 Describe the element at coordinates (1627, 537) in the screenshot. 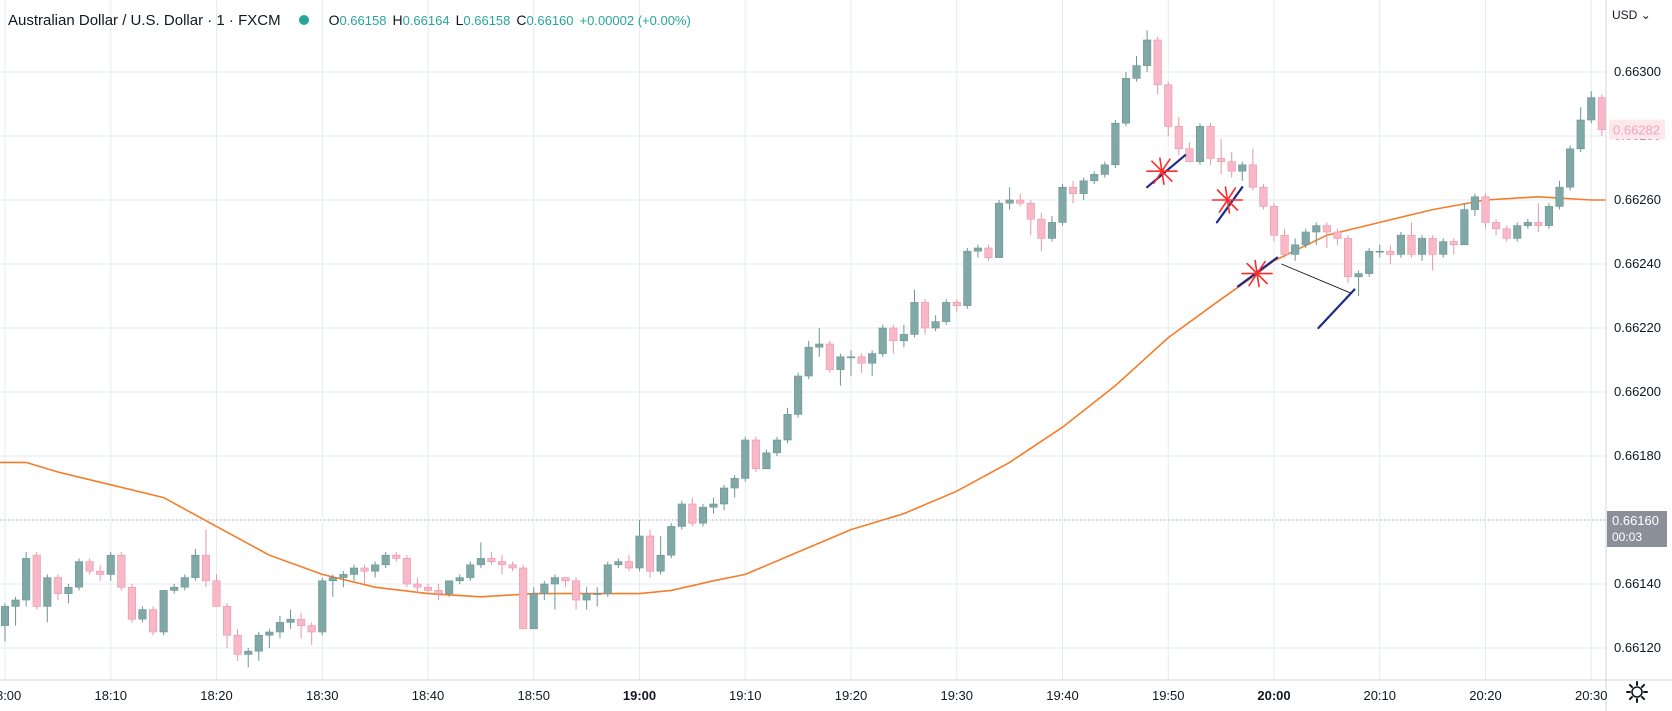

I see `countdown-label: 00:03` at that location.